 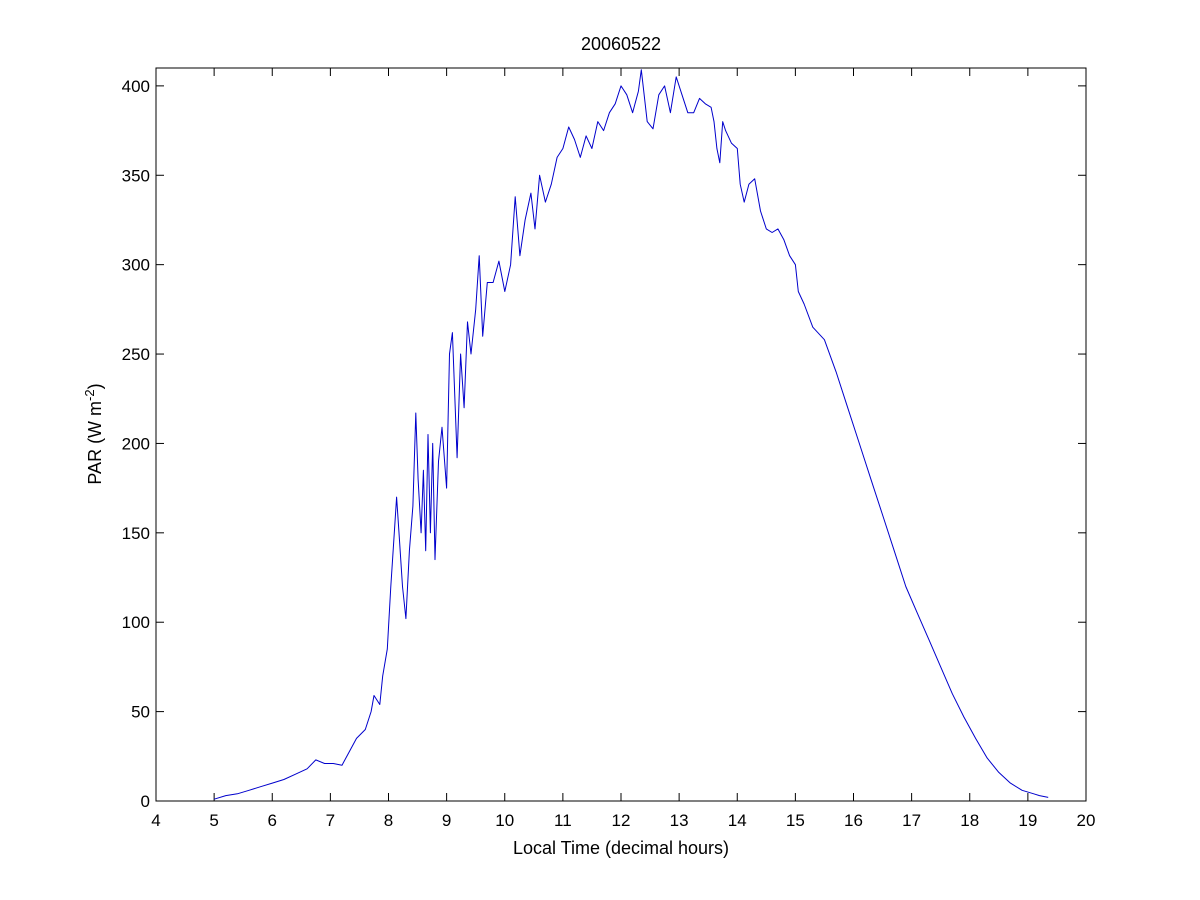 What do you see at coordinates (621, 44) in the screenshot?
I see `chart-title: 20060522` at bounding box center [621, 44].